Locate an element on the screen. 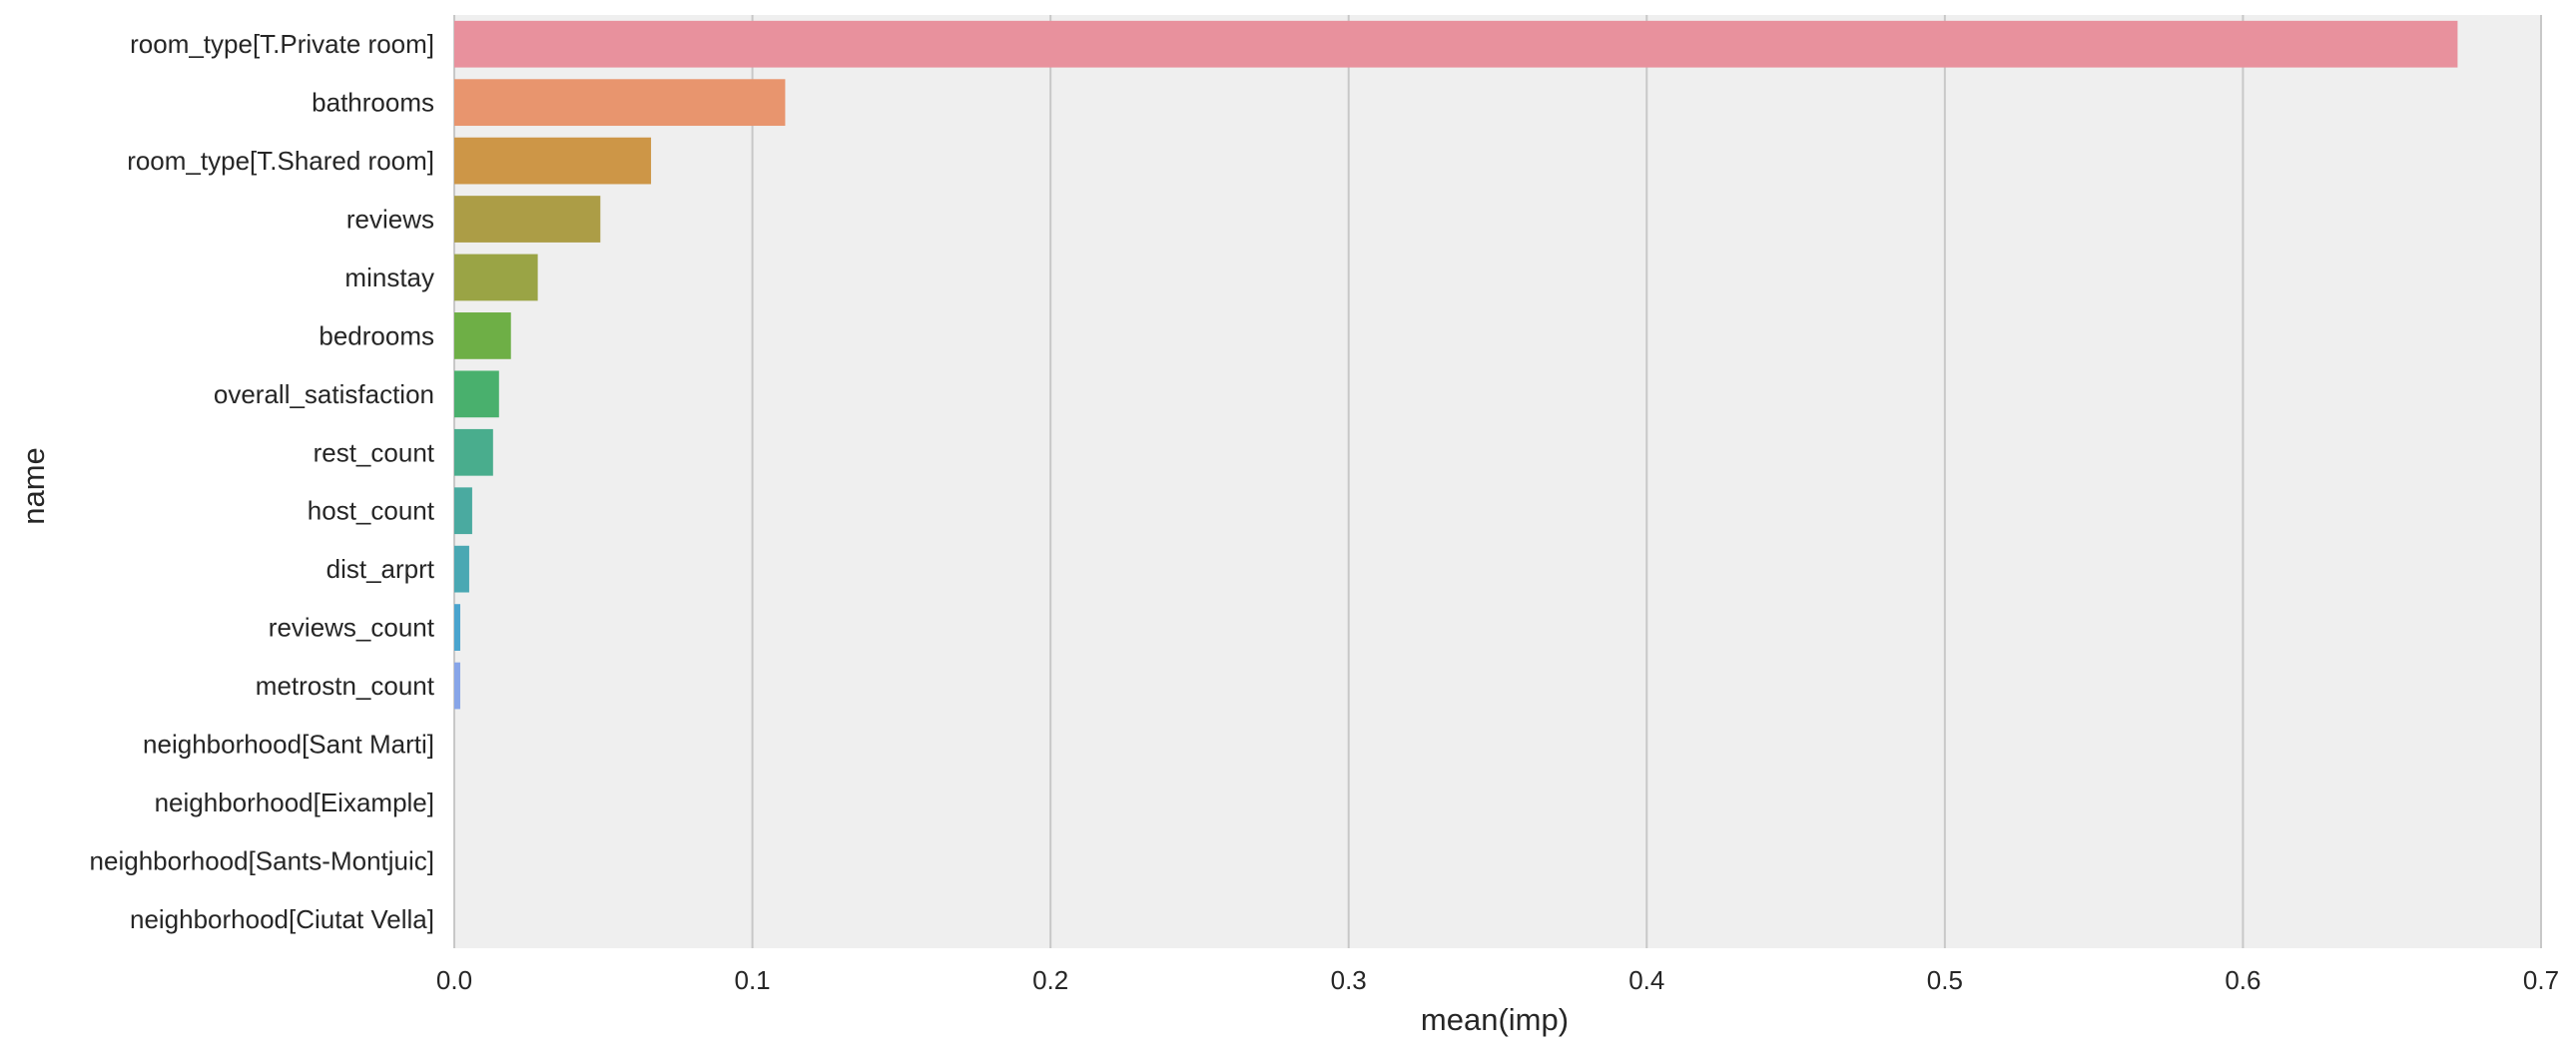  y-tick-label: bathrooms is located at coordinates (373, 103).